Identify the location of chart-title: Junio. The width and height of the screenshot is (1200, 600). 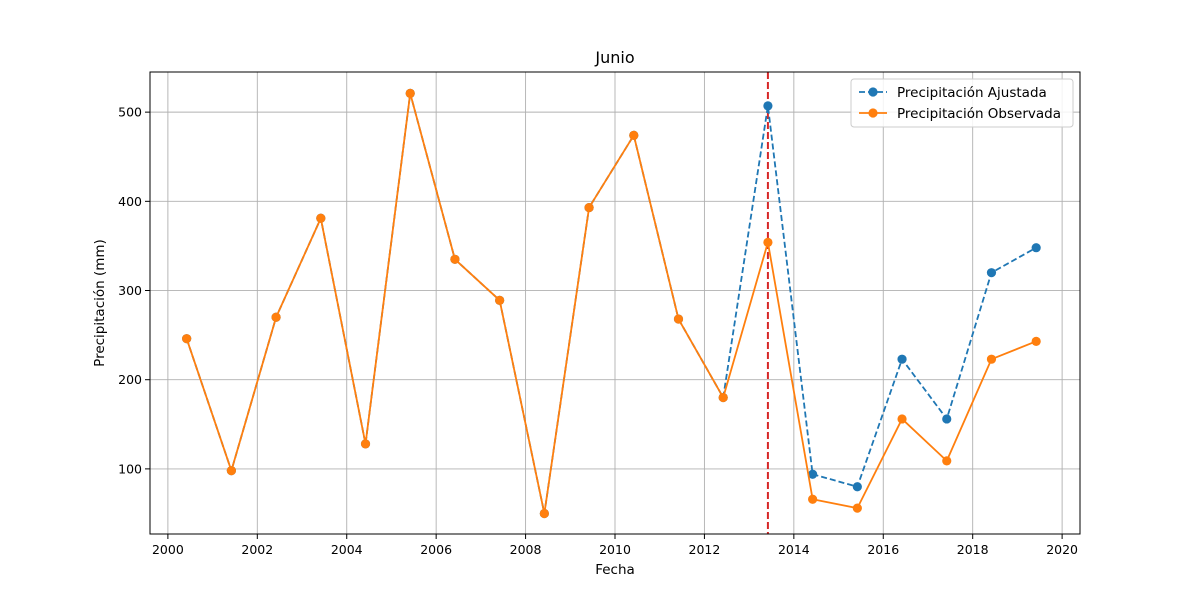
(614, 57).